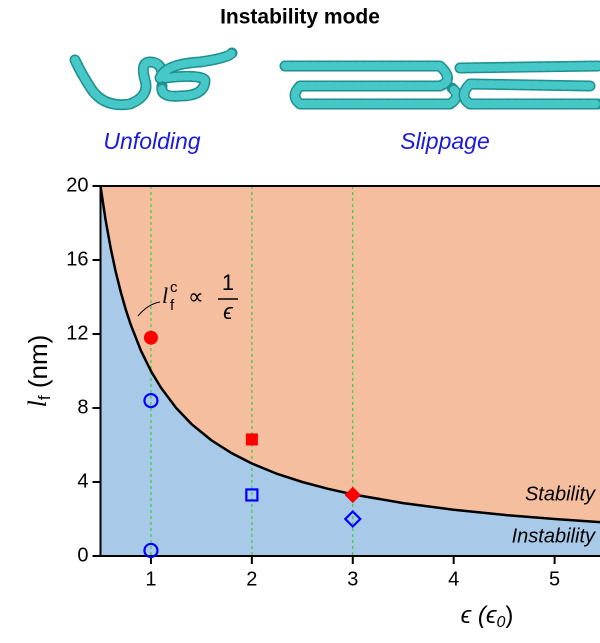 The image size is (600, 643). Describe the element at coordinates (554, 536) in the screenshot. I see `region-label: Instability` at that location.